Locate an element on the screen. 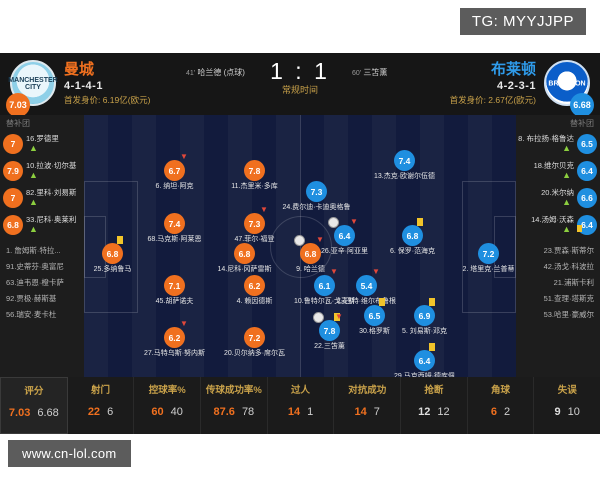 The width and height of the screenshot is (600, 480). stat-label: 评分 is located at coordinates (34, 391).